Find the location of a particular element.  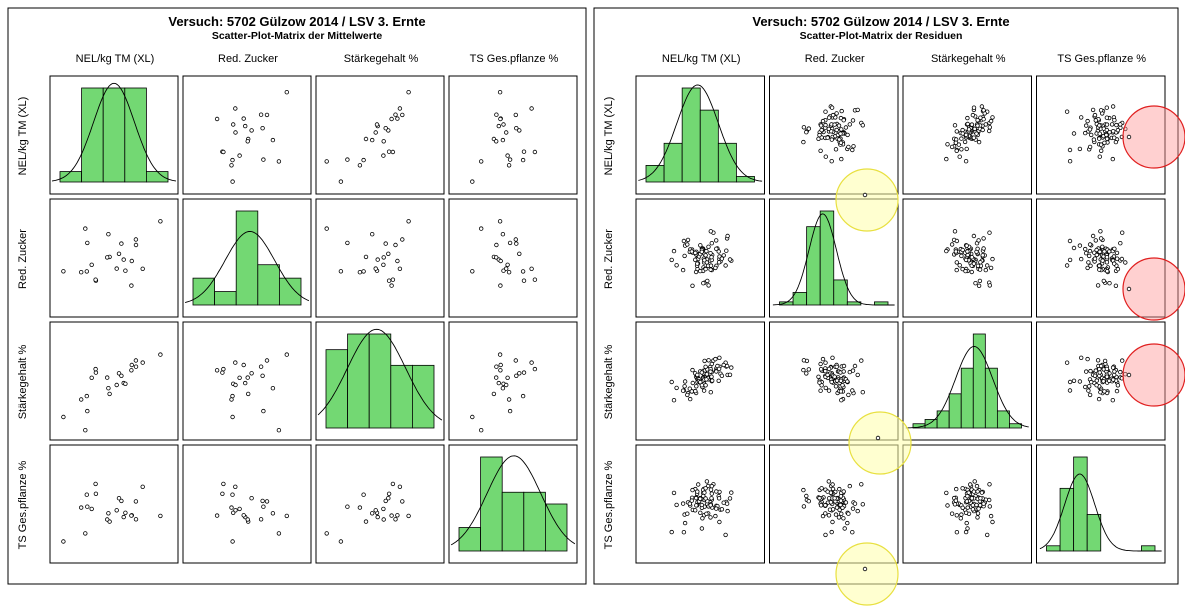

column-label: TS Ges.pflanze % is located at coordinates (514, 59).